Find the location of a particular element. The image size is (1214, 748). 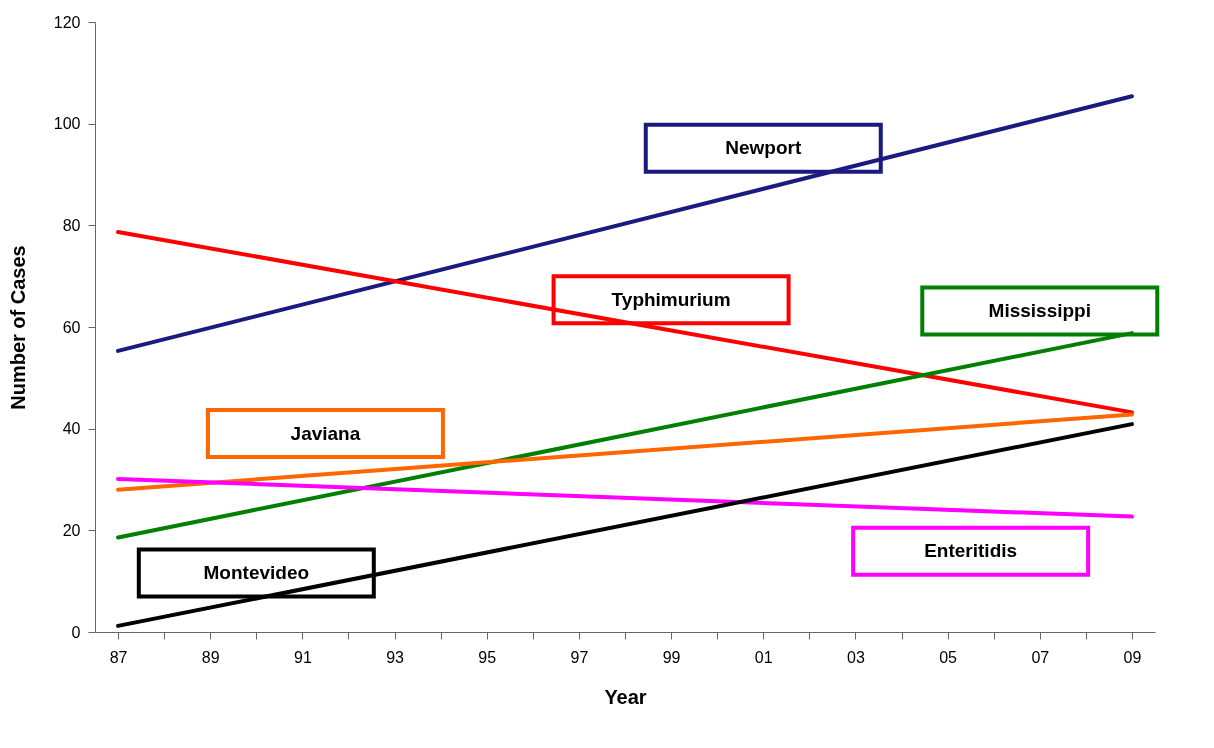

y-tick-label: 120 is located at coordinates (67, 22).